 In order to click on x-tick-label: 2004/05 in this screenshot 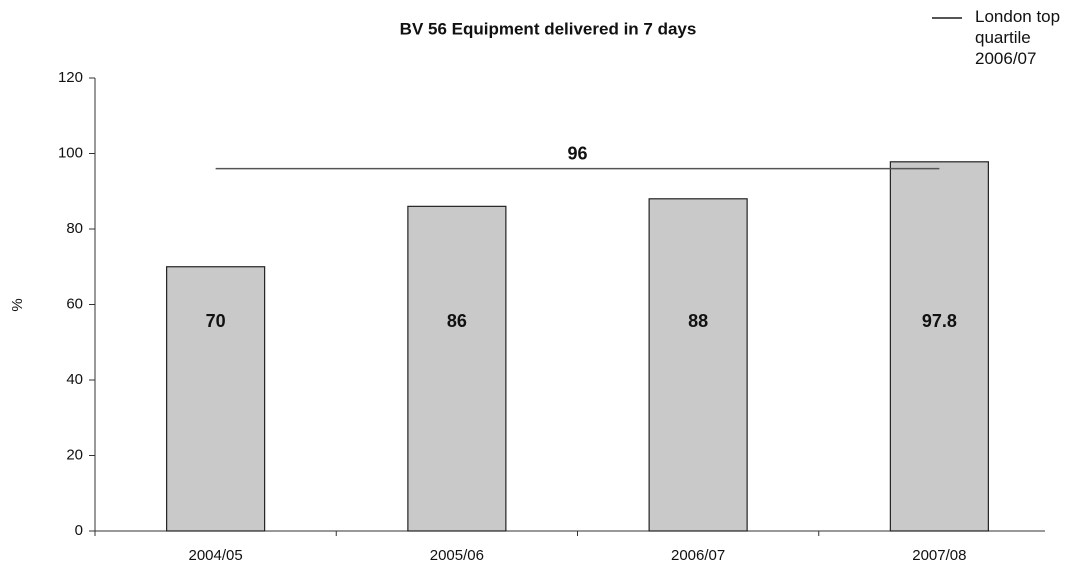, I will do `click(216, 555)`.